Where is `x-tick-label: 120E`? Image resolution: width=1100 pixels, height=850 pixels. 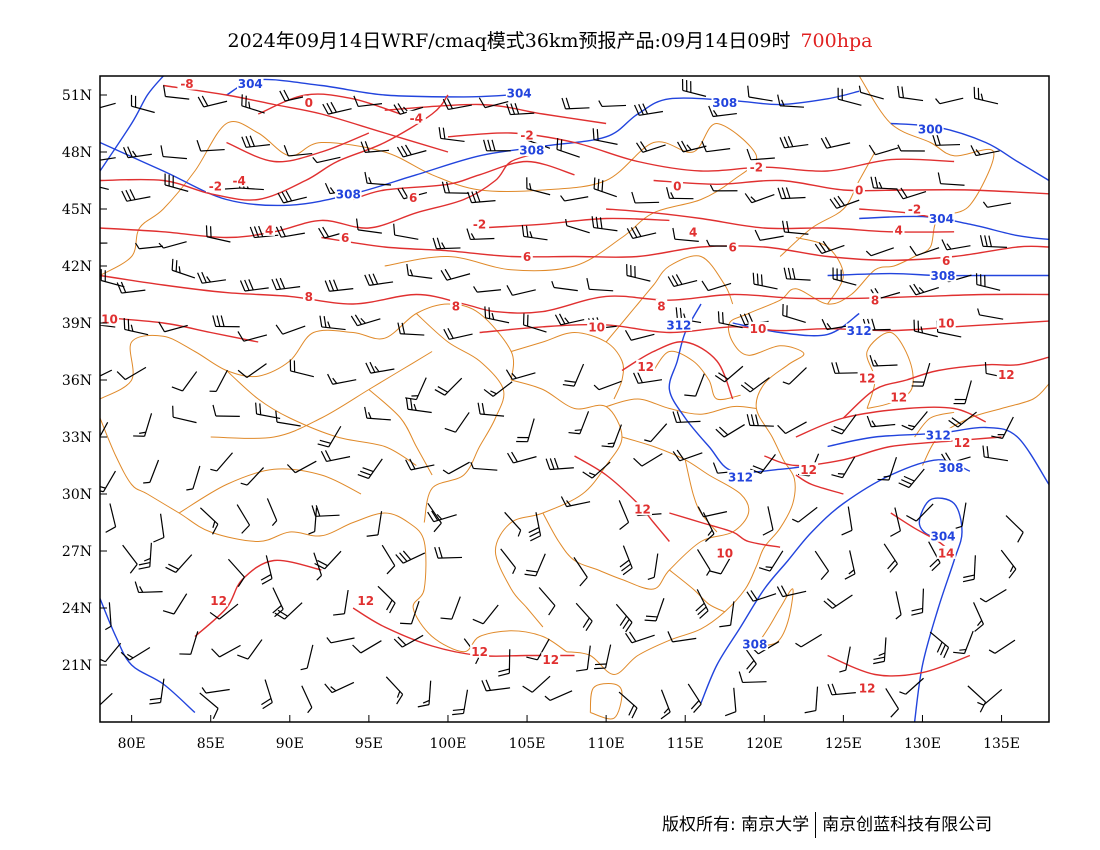
x-tick-label: 120E is located at coordinates (764, 744).